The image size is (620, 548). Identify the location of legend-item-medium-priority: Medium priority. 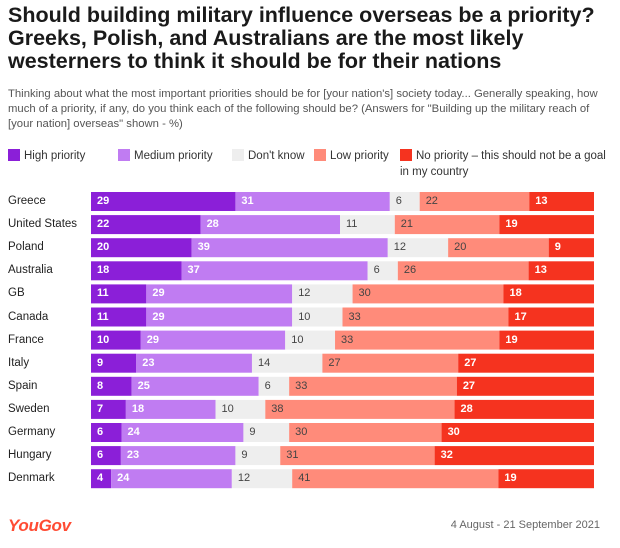
(165, 156).